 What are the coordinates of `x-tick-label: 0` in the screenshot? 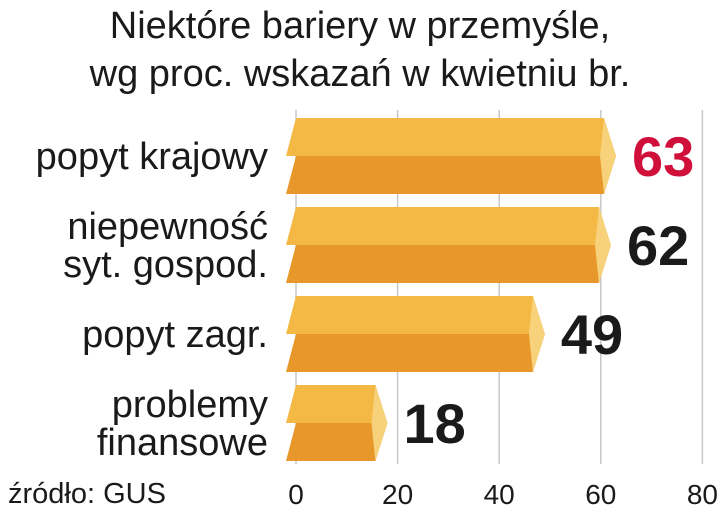 It's located at (296, 494).